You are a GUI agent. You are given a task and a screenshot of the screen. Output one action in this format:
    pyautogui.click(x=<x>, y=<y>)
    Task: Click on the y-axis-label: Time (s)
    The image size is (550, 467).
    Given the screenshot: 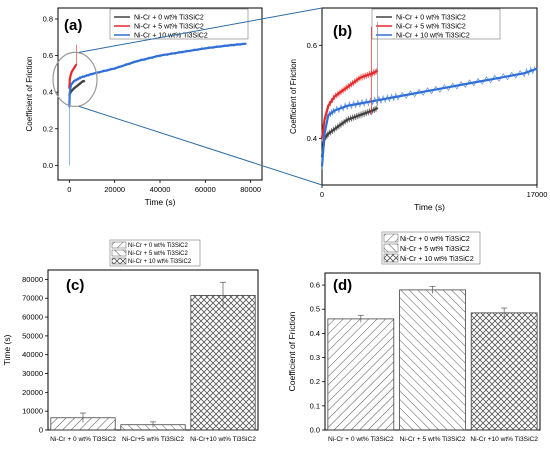 What is the action you would take?
    pyautogui.click(x=7, y=349)
    